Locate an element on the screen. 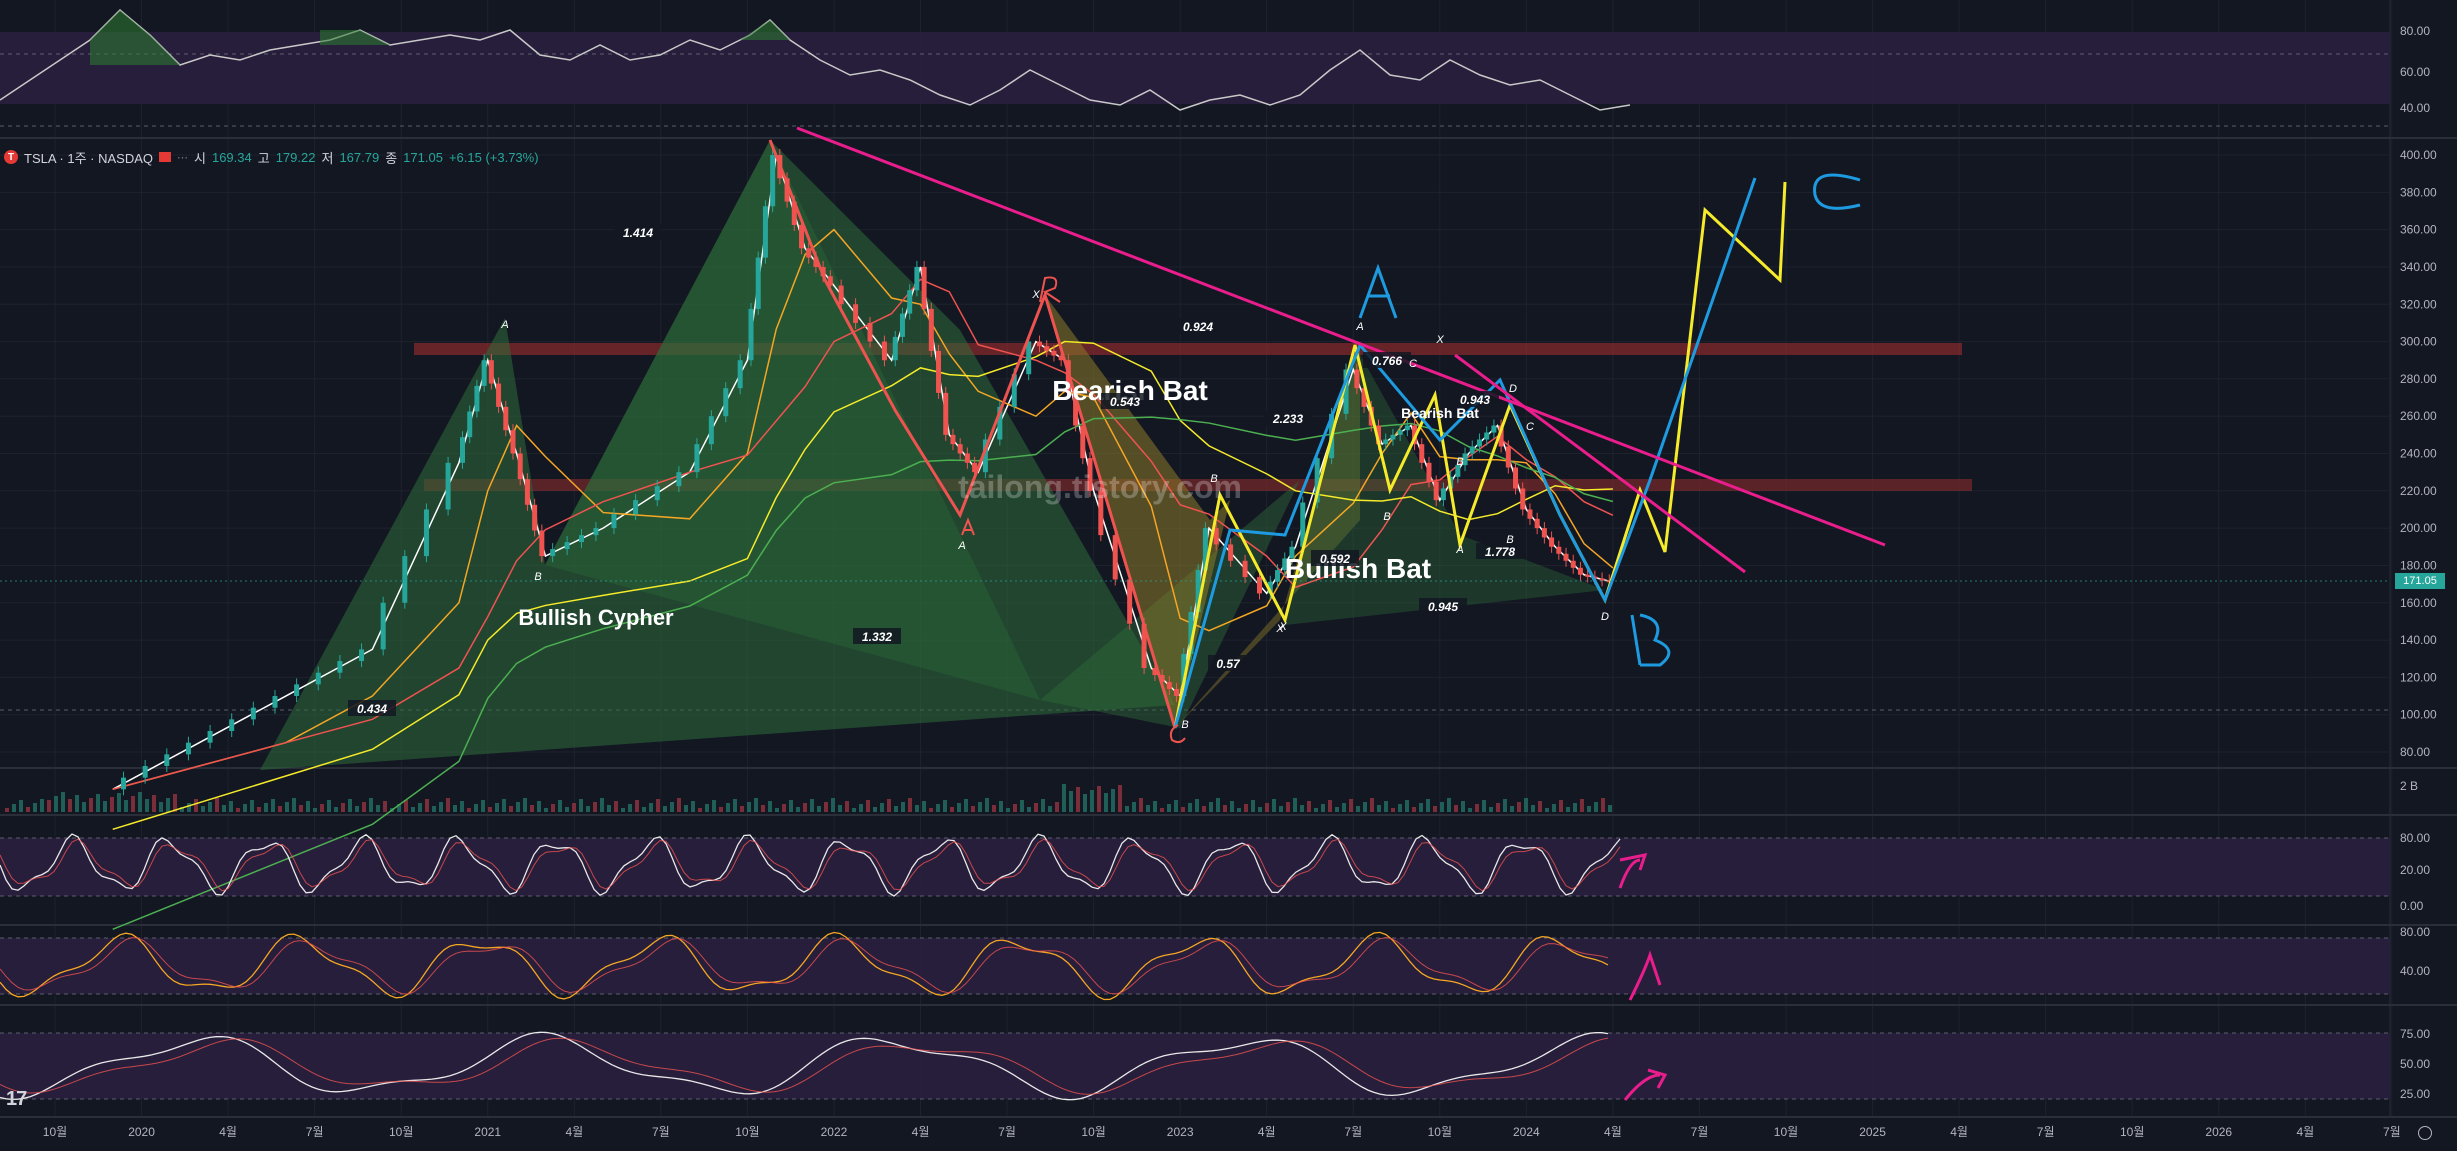 This screenshot has height=1151, width=2457. open-value: 169.34 is located at coordinates (231, 157).